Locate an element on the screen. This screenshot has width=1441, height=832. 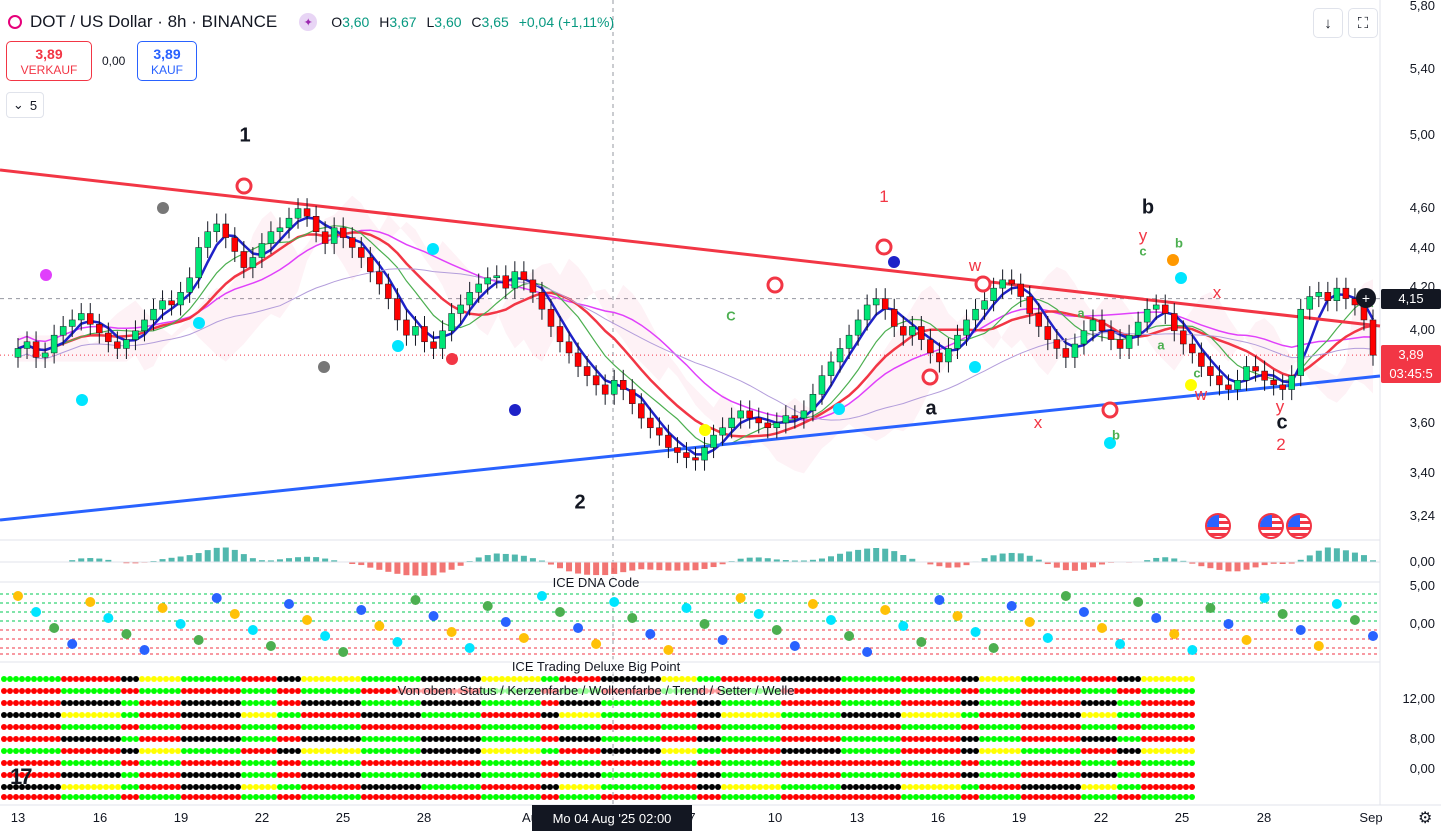
fullscreen-button: ⛶ is located at coordinates (1363, 23).